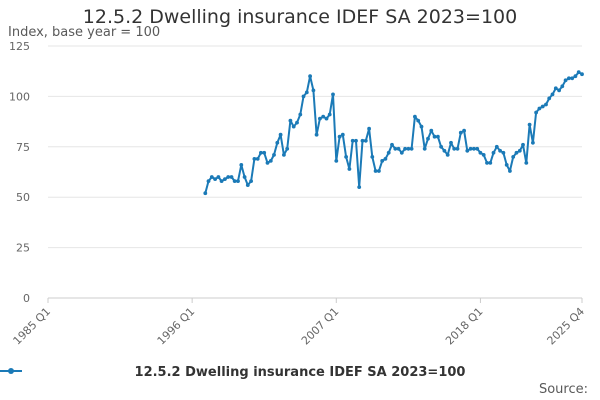  I want to click on x-tick-label: 2007 Q1, so click(320, 326).